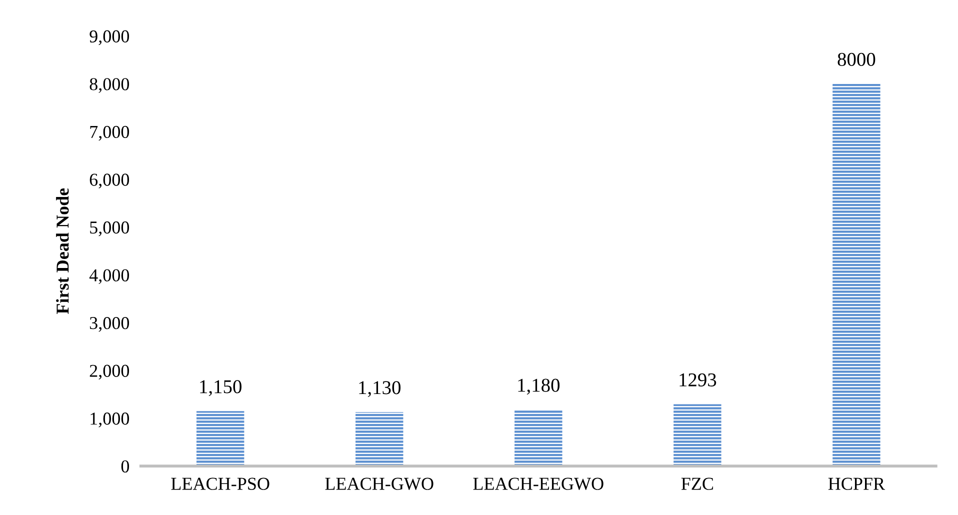  Describe the element at coordinates (110, 85) in the screenshot. I see `y-tick-label: 8,000` at that location.